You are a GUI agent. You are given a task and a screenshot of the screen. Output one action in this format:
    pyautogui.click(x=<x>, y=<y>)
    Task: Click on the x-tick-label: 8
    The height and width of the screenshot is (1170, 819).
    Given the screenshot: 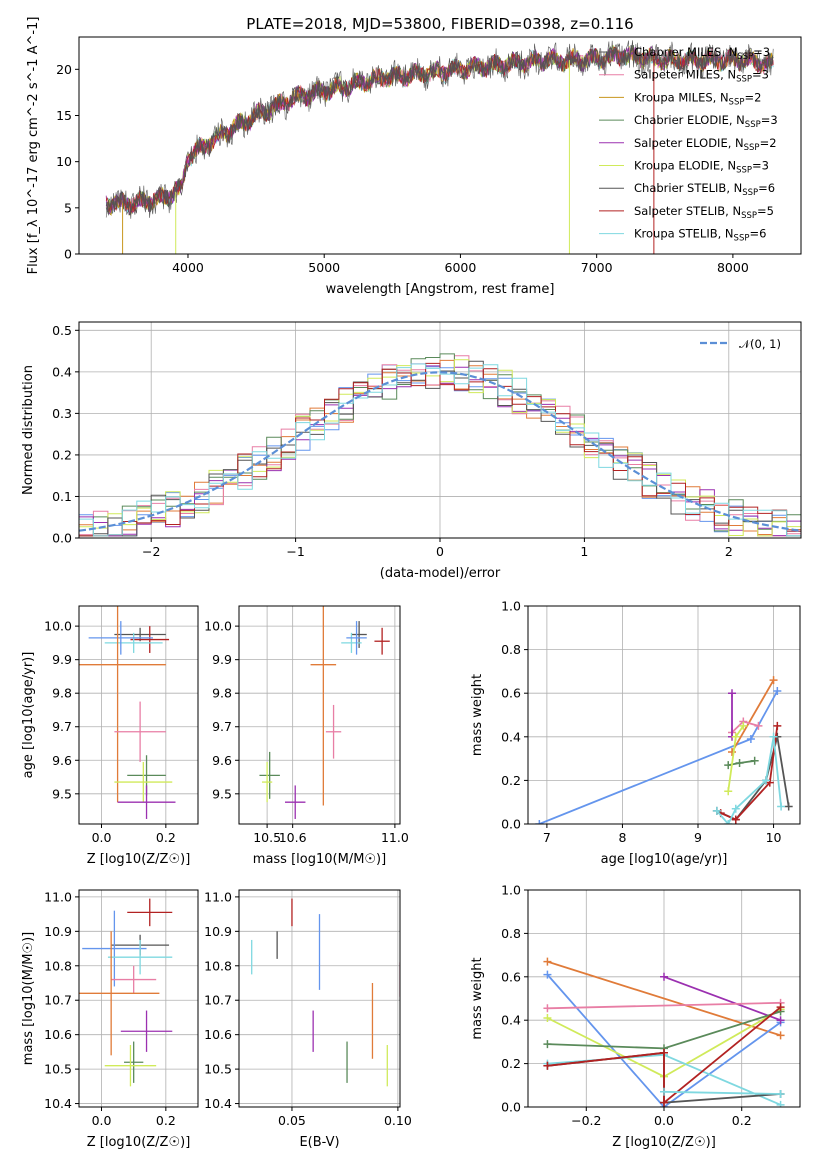 What is the action you would take?
    pyautogui.click(x=622, y=837)
    